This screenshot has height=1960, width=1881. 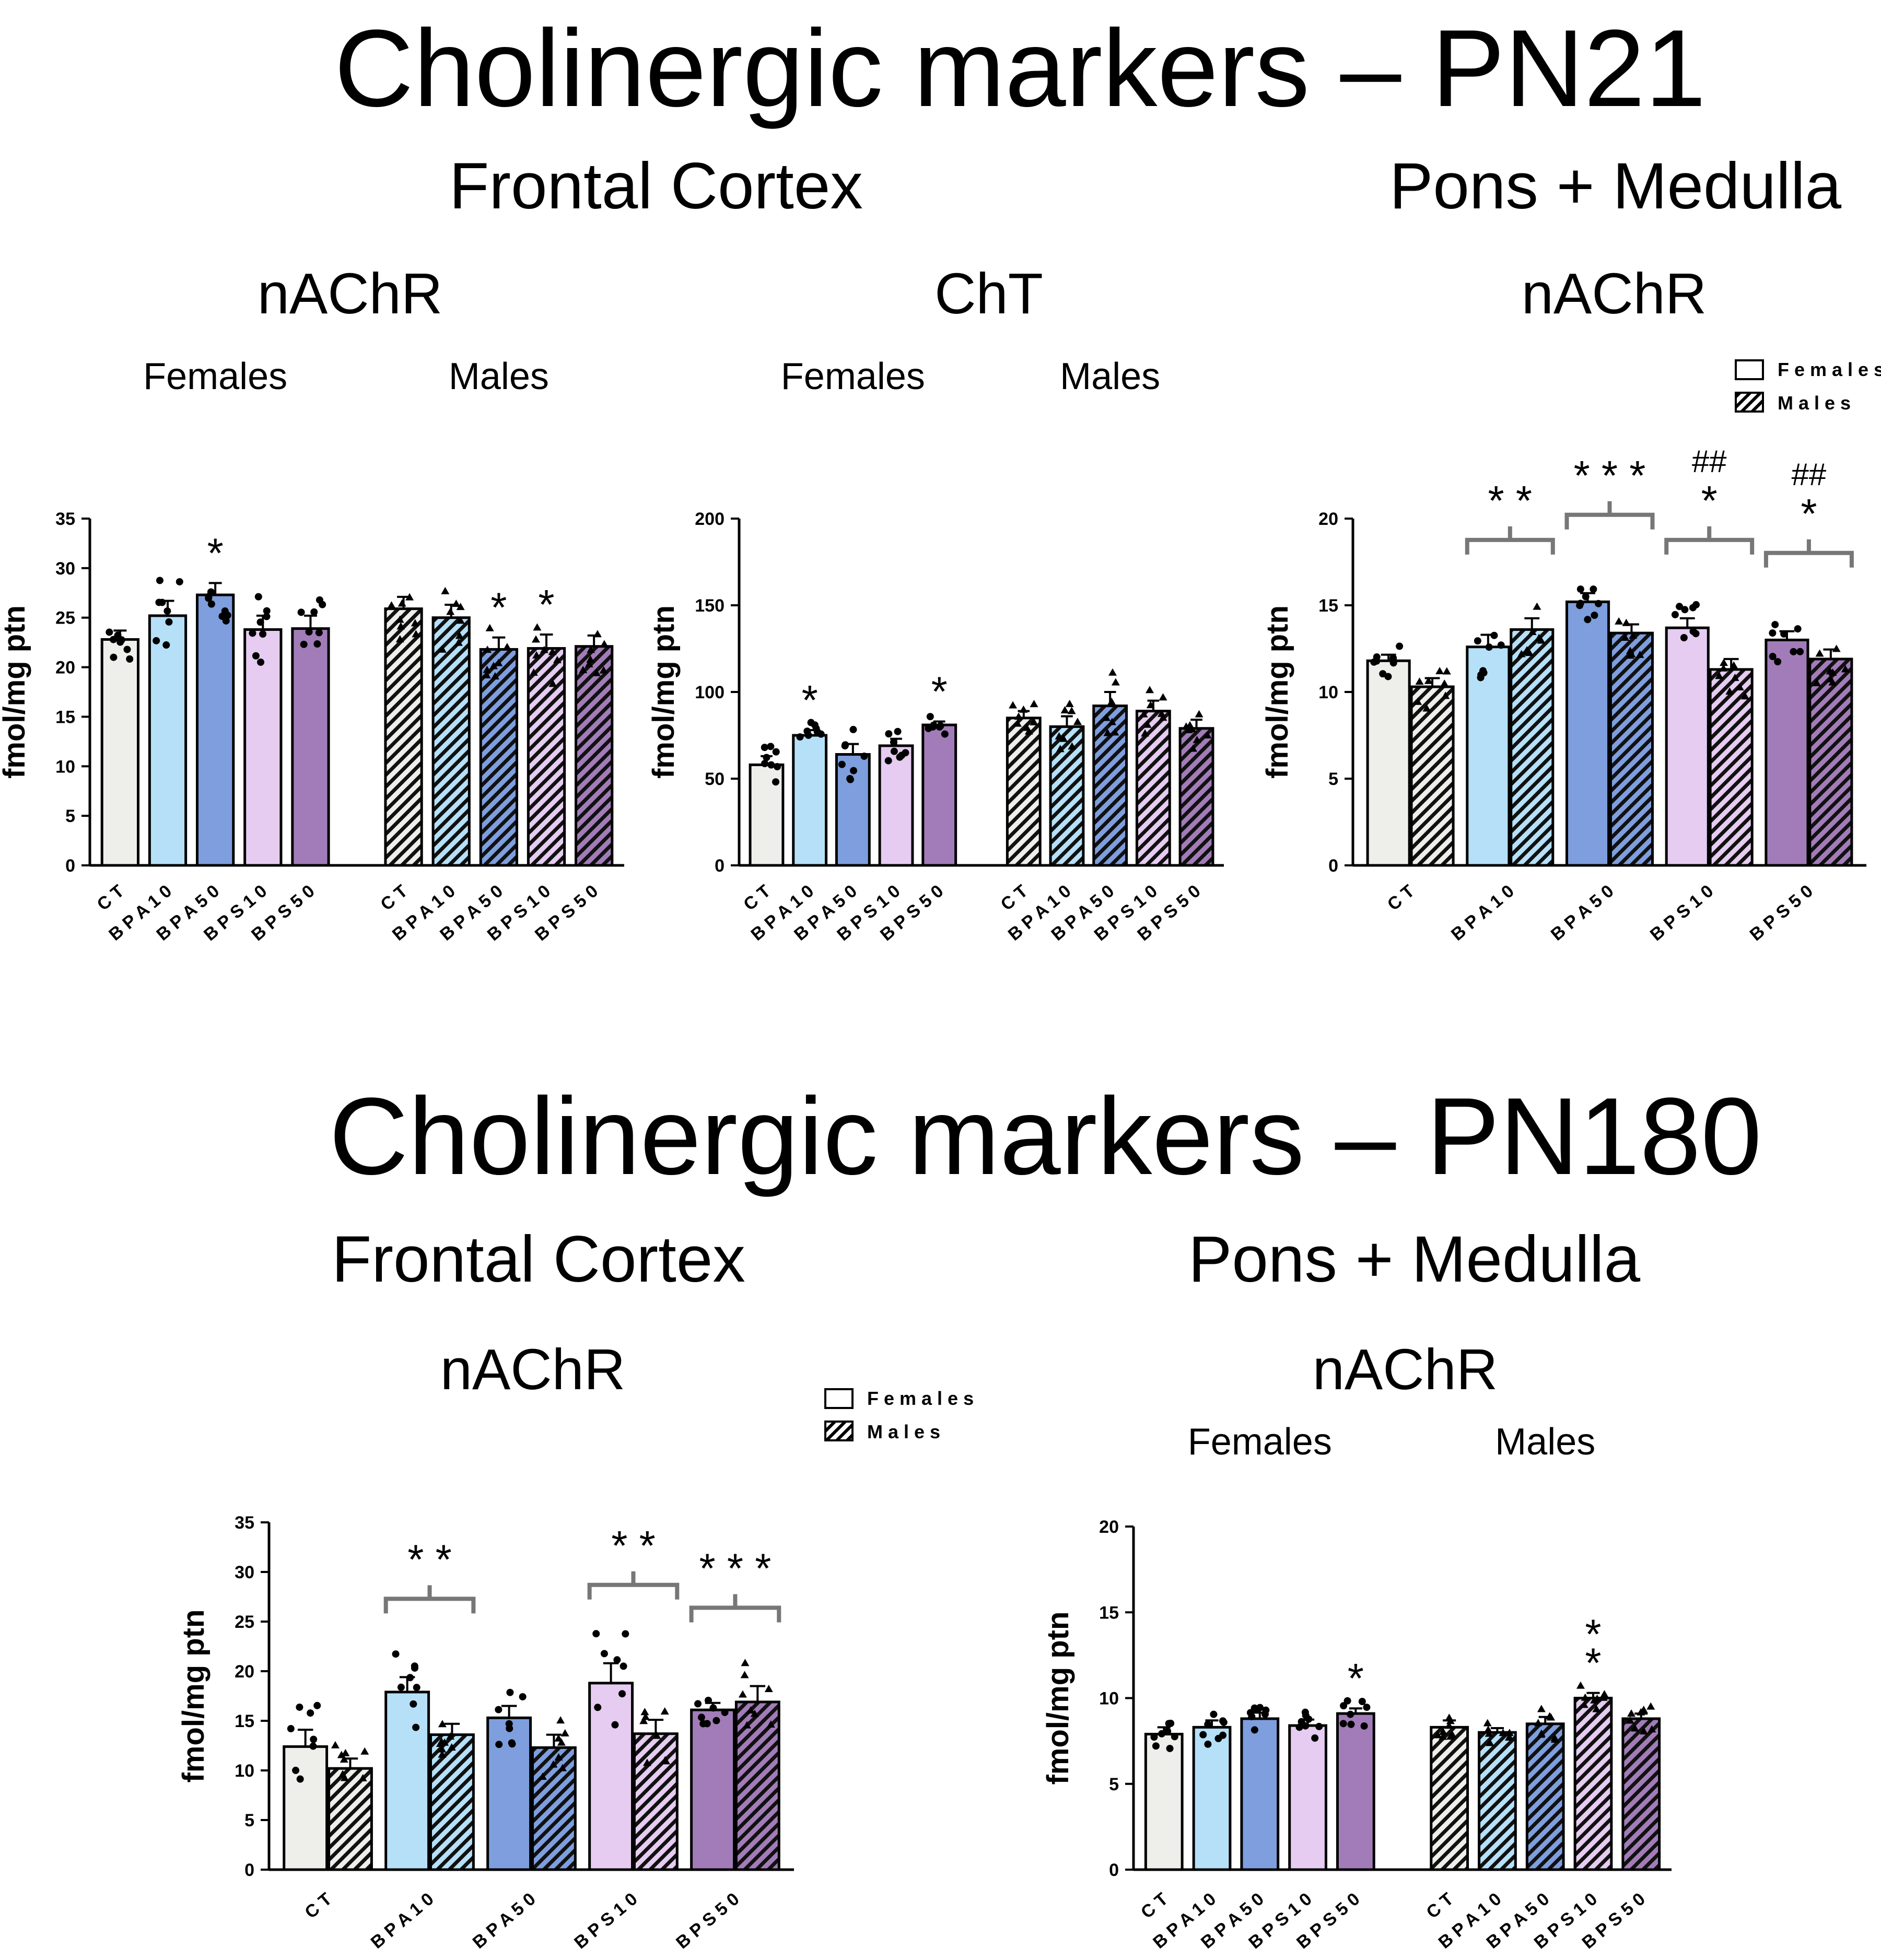 I want to click on legend-label-males: M a l e s, so click(x=1814, y=403).